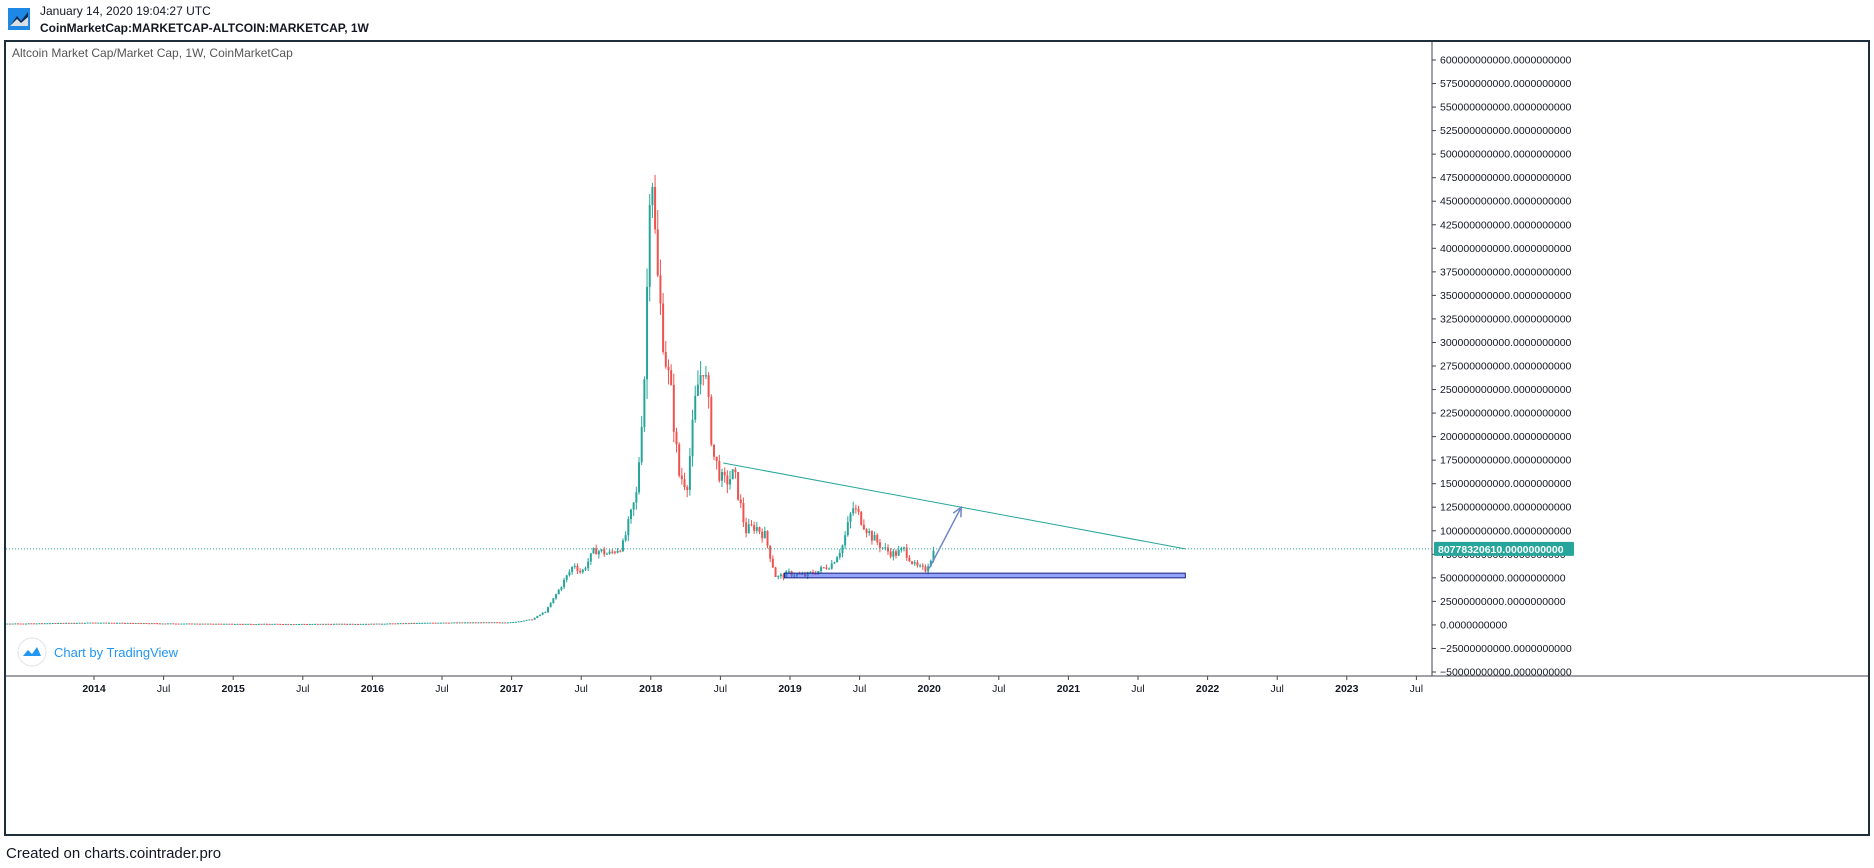  I want to click on price-tick-label: 300000000000.0000000000, so click(1506, 343).